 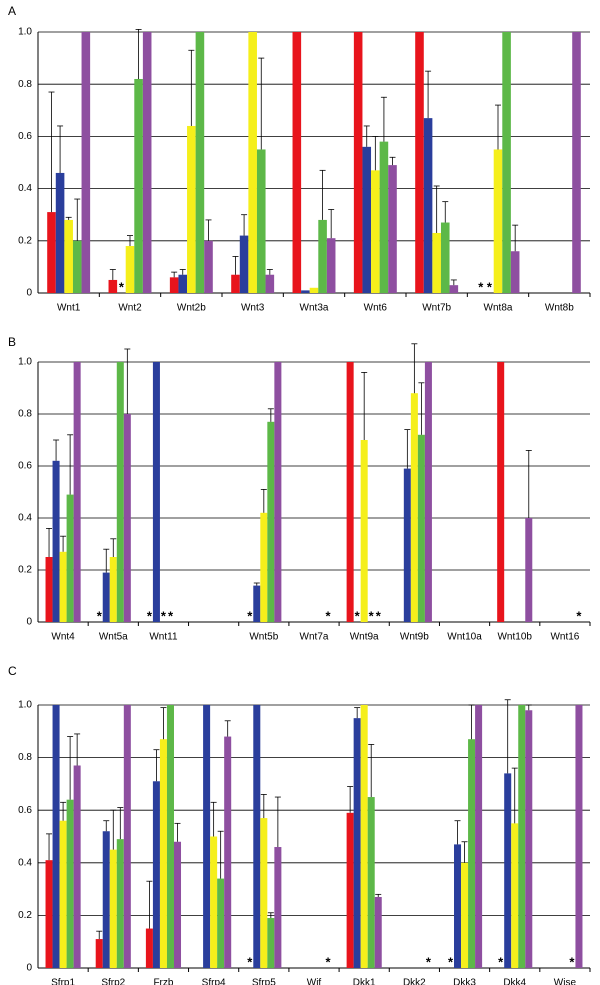 What do you see at coordinates (113, 637) in the screenshot?
I see `x-tick-label: Wnt5a` at bounding box center [113, 637].